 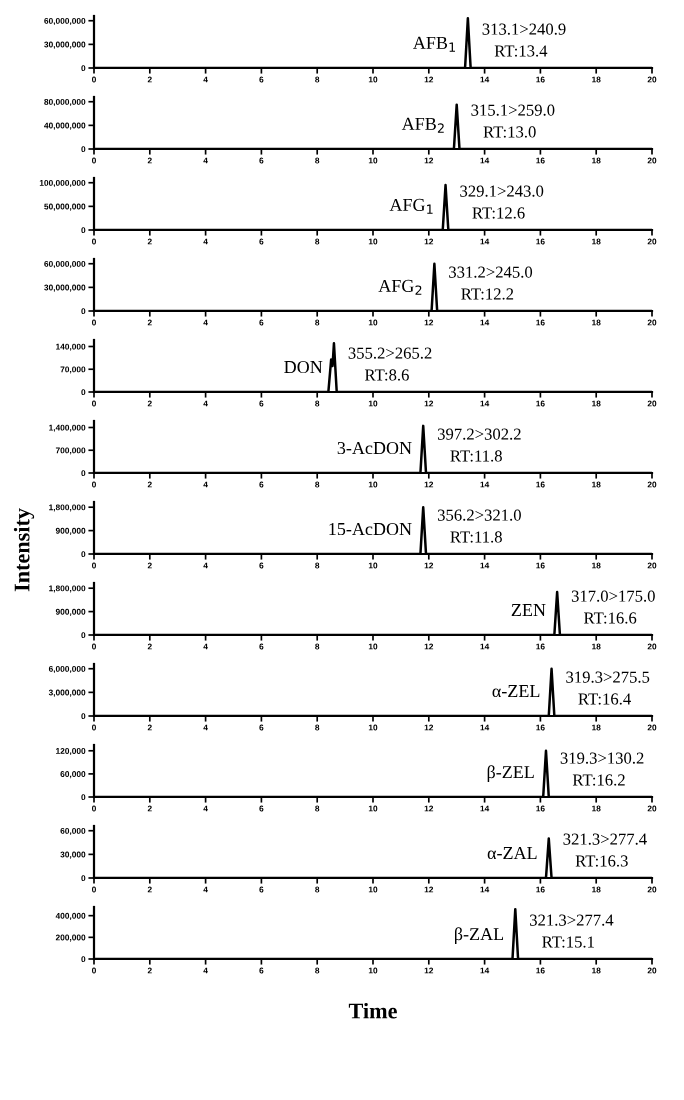 What do you see at coordinates (502, 191) in the screenshot?
I see `annotation: 329.1>243.0` at bounding box center [502, 191].